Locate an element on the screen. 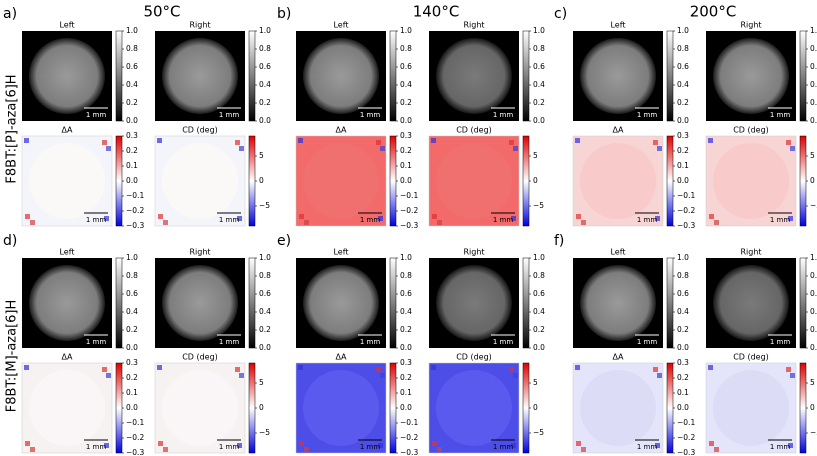 The height and width of the screenshot is (456, 817). panel-label: d) is located at coordinates (10, 241).